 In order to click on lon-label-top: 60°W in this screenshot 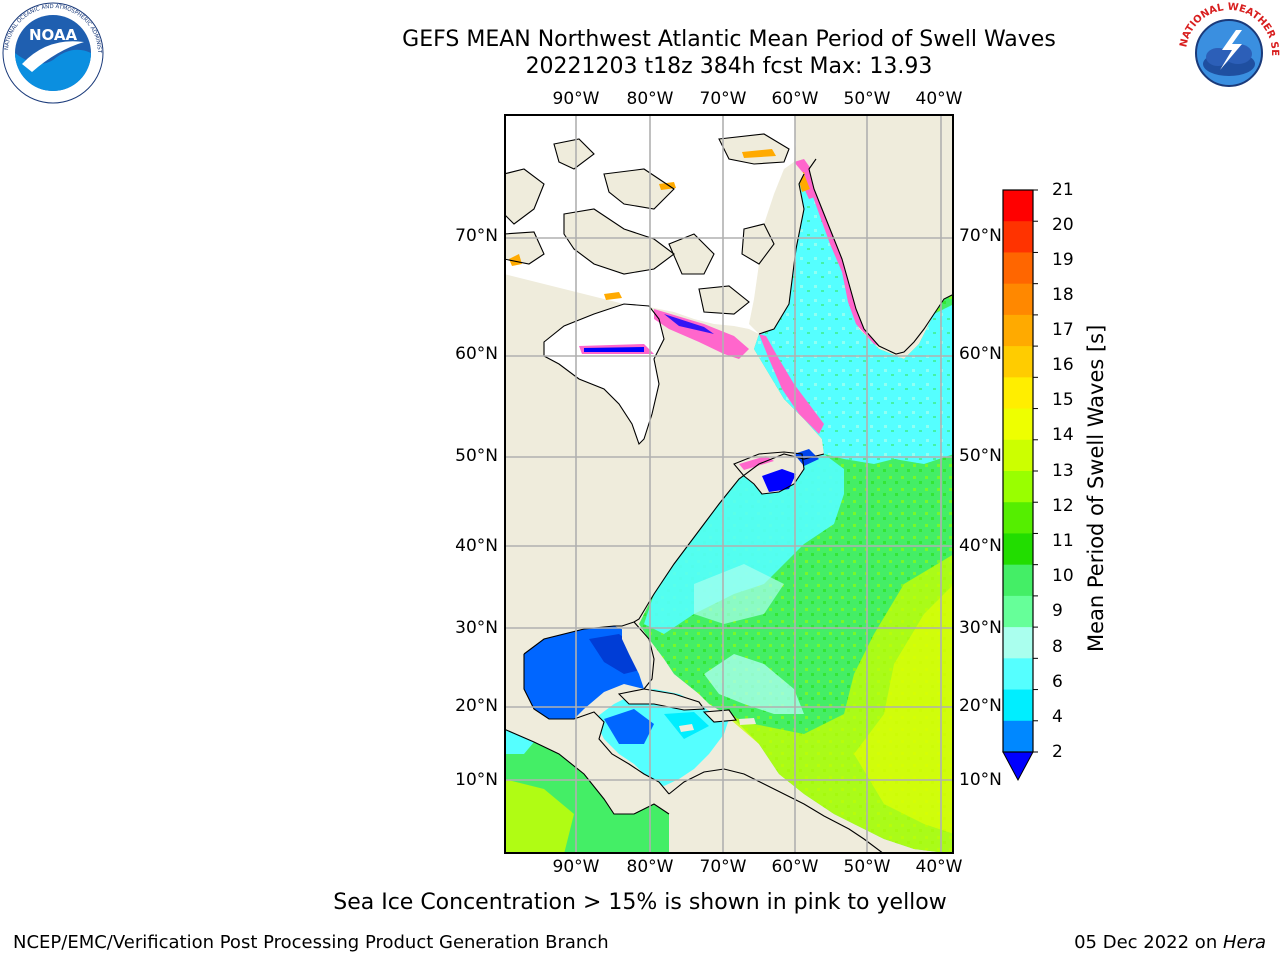, I will do `click(795, 99)`.